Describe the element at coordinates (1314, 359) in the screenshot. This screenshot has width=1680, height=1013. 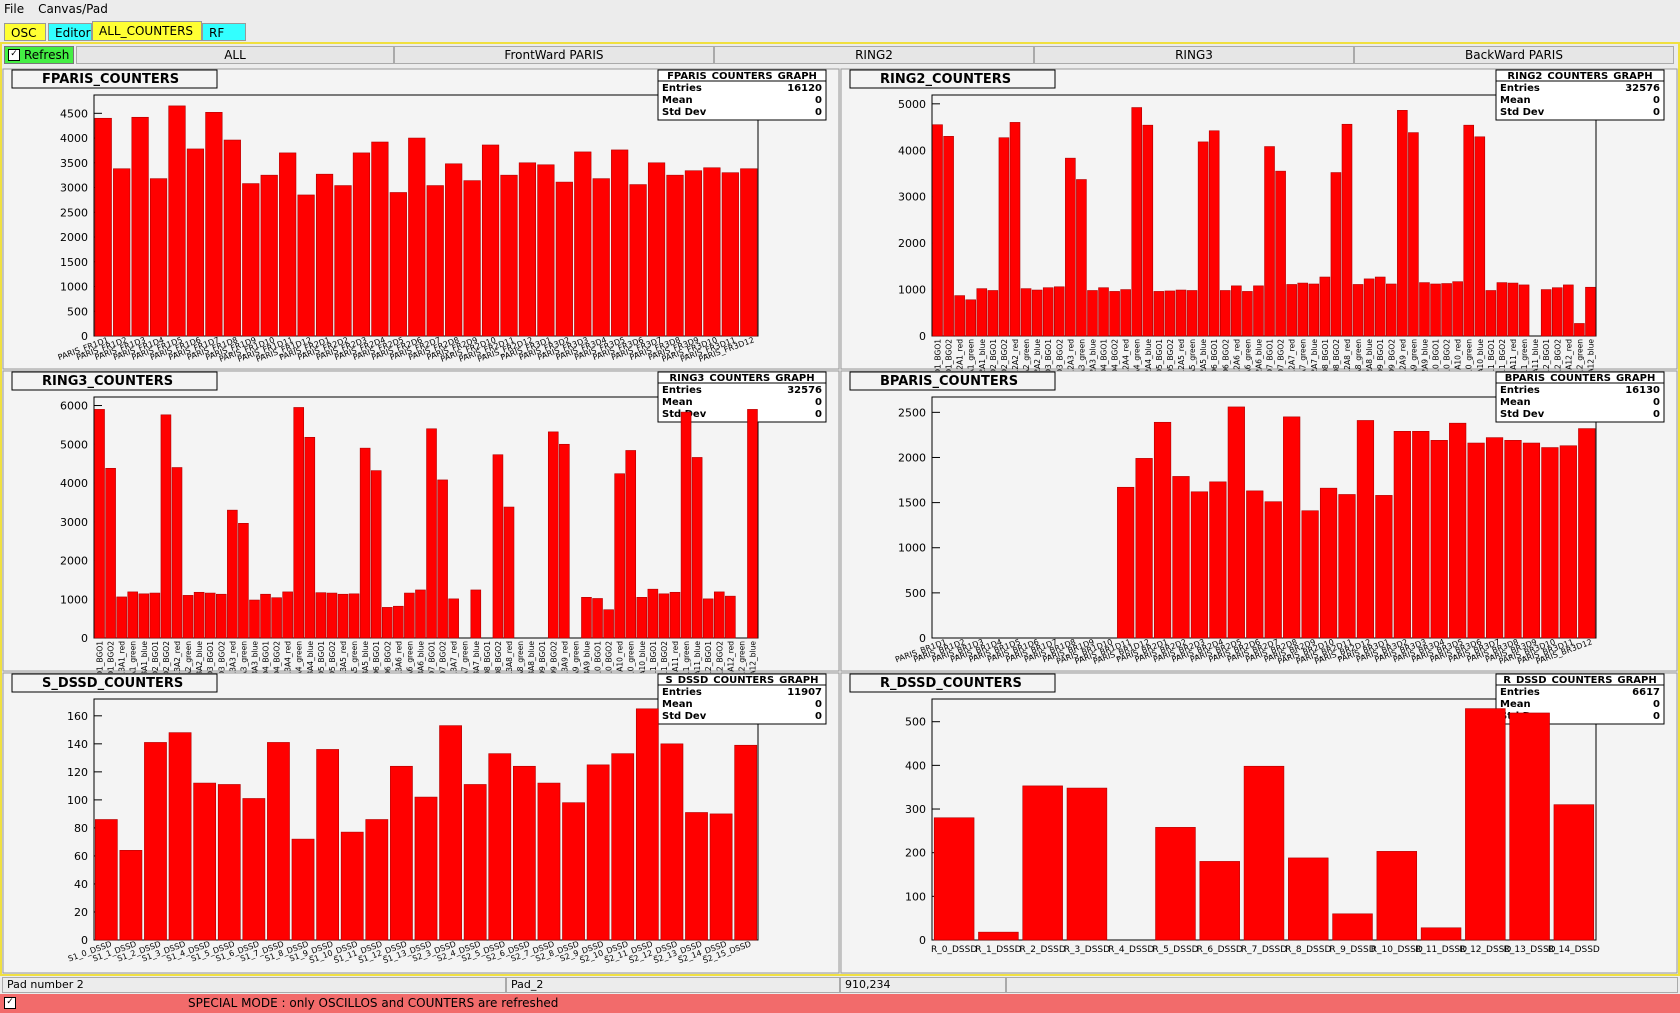
I see `x-tick-label: R2A7_blue` at that location.